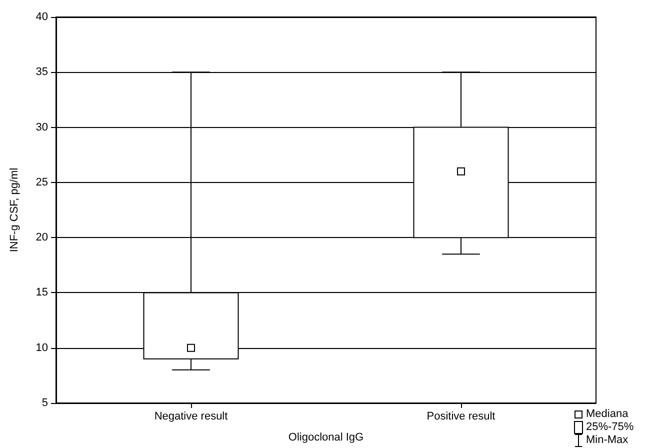 The height and width of the screenshot is (448, 646). I want to click on text: Mediana, so click(607, 414).